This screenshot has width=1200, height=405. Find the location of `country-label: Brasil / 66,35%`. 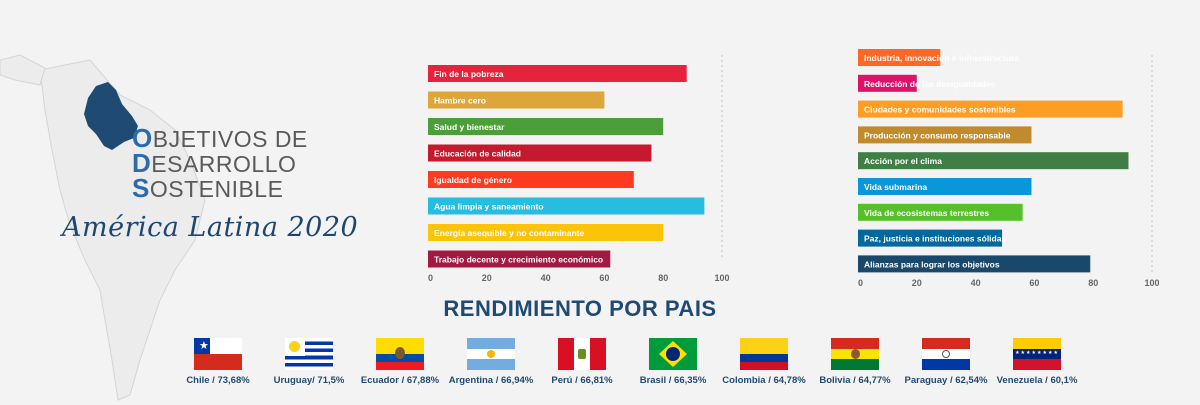

country-label: Brasil / 66,35% is located at coordinates (673, 380).